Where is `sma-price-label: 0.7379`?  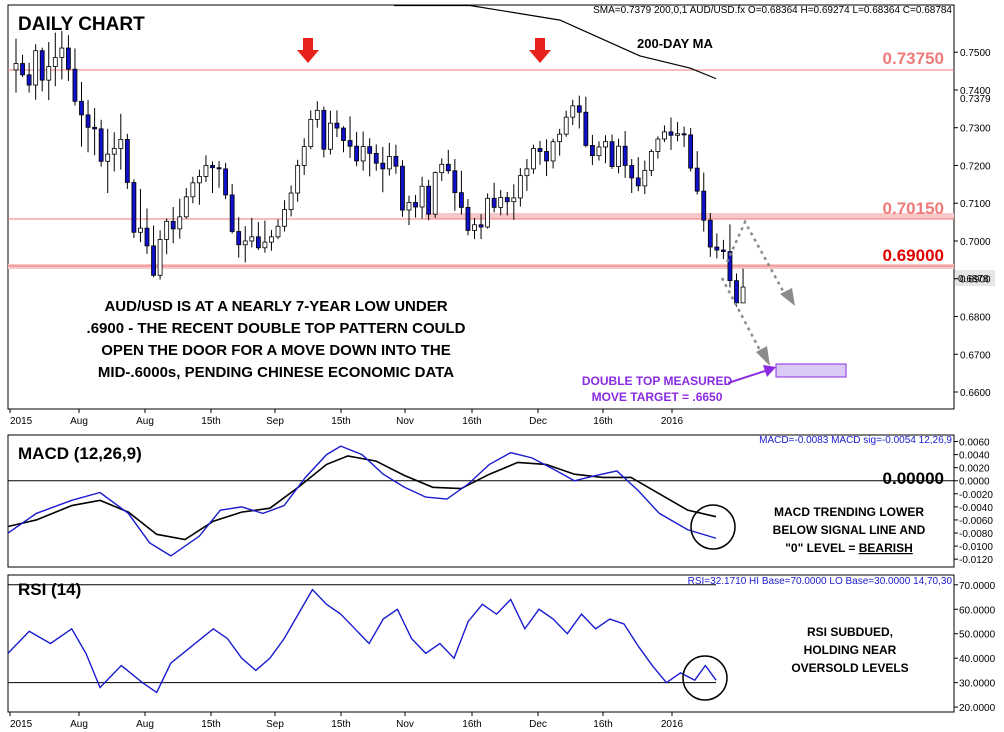
sma-price-label: 0.7379 is located at coordinates (975, 99).